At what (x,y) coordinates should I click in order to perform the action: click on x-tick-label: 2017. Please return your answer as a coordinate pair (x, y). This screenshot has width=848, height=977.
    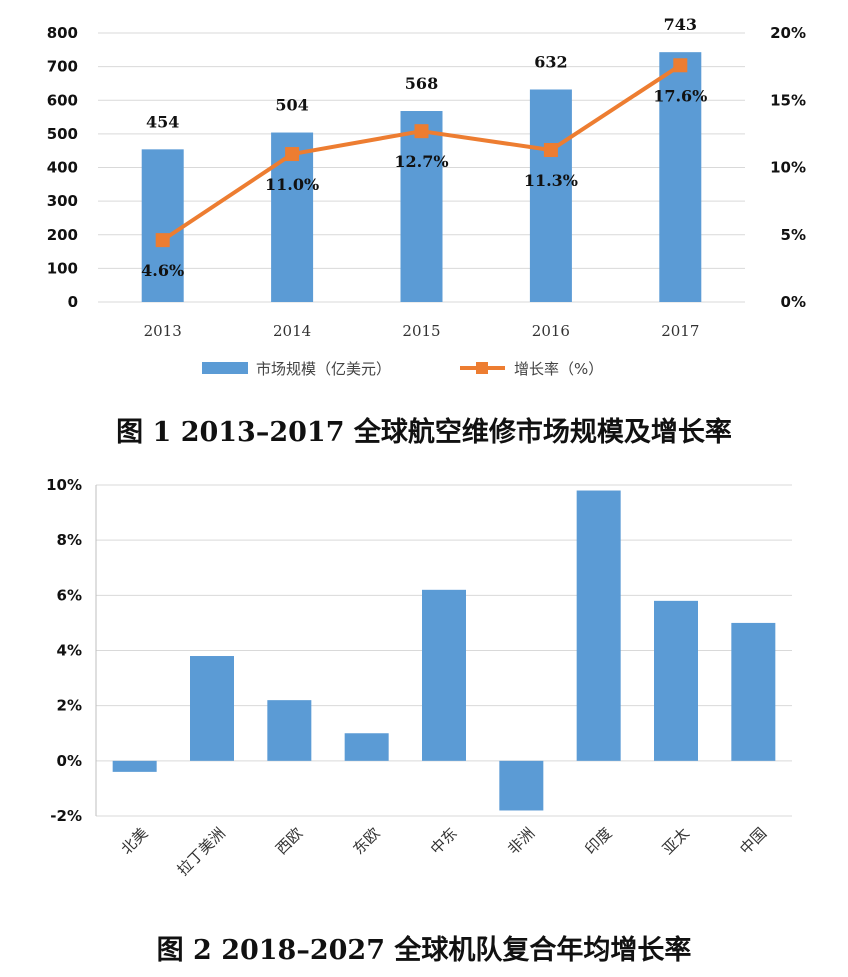
    Looking at the image, I should click on (680, 331).